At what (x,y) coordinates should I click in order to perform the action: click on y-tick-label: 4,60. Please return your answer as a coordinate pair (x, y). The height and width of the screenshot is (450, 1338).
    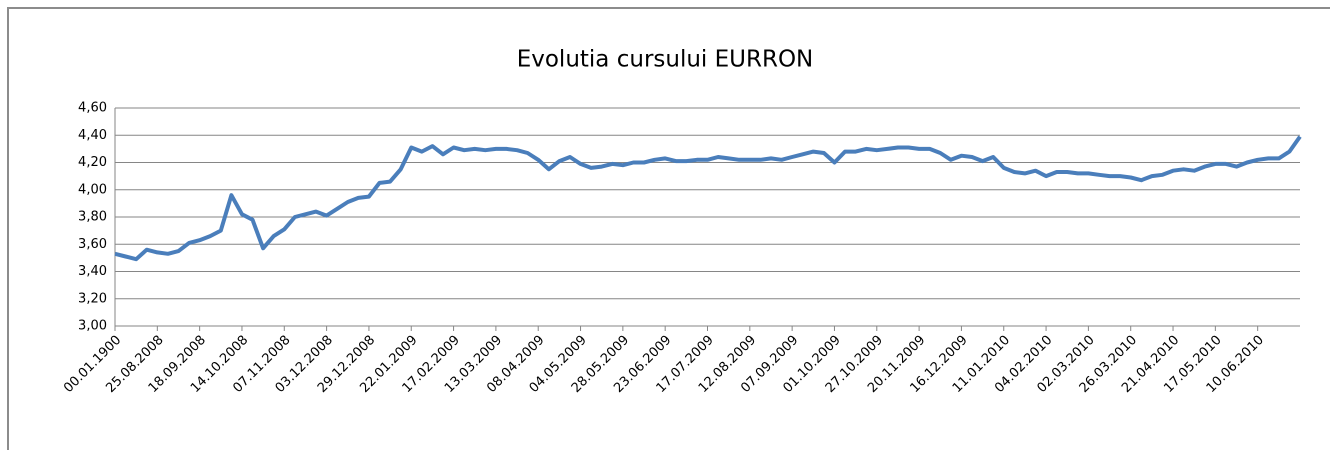
    Looking at the image, I should click on (92, 108).